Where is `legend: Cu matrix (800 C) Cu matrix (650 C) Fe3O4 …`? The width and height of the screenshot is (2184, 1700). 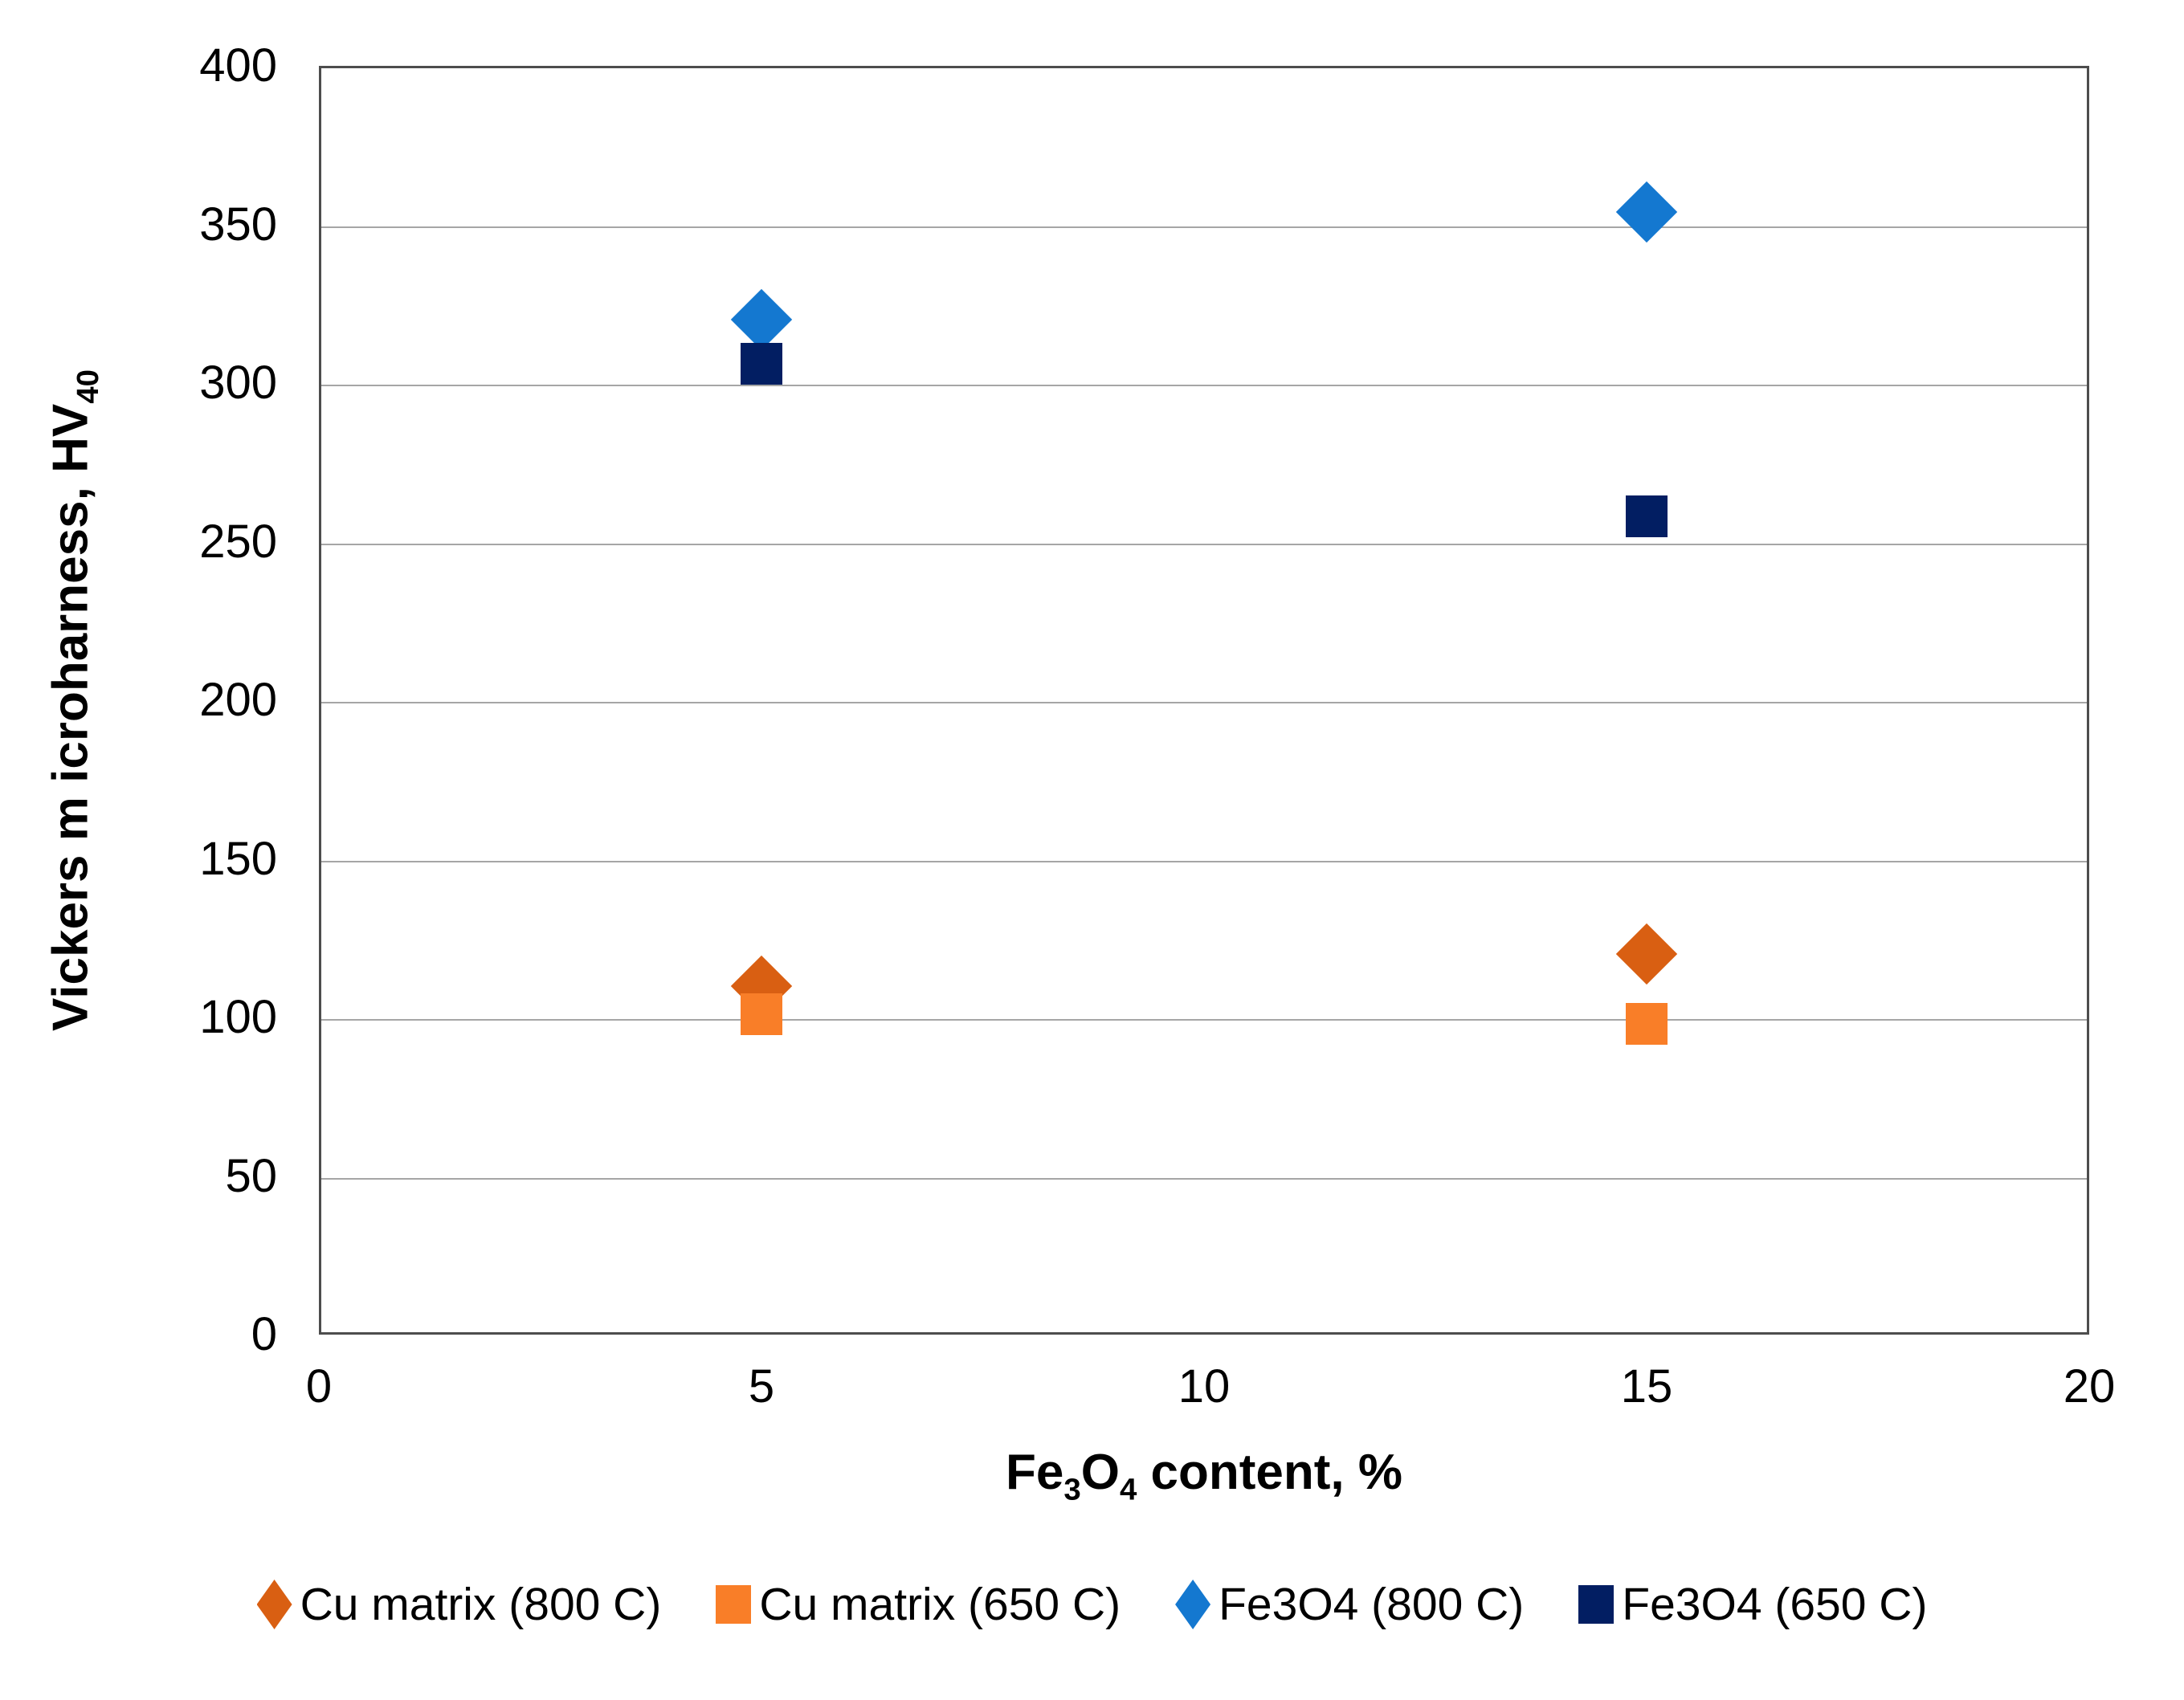 legend: Cu matrix (800 C) Cu matrix (650 C) Fe3O4 … is located at coordinates (1092, 1604).